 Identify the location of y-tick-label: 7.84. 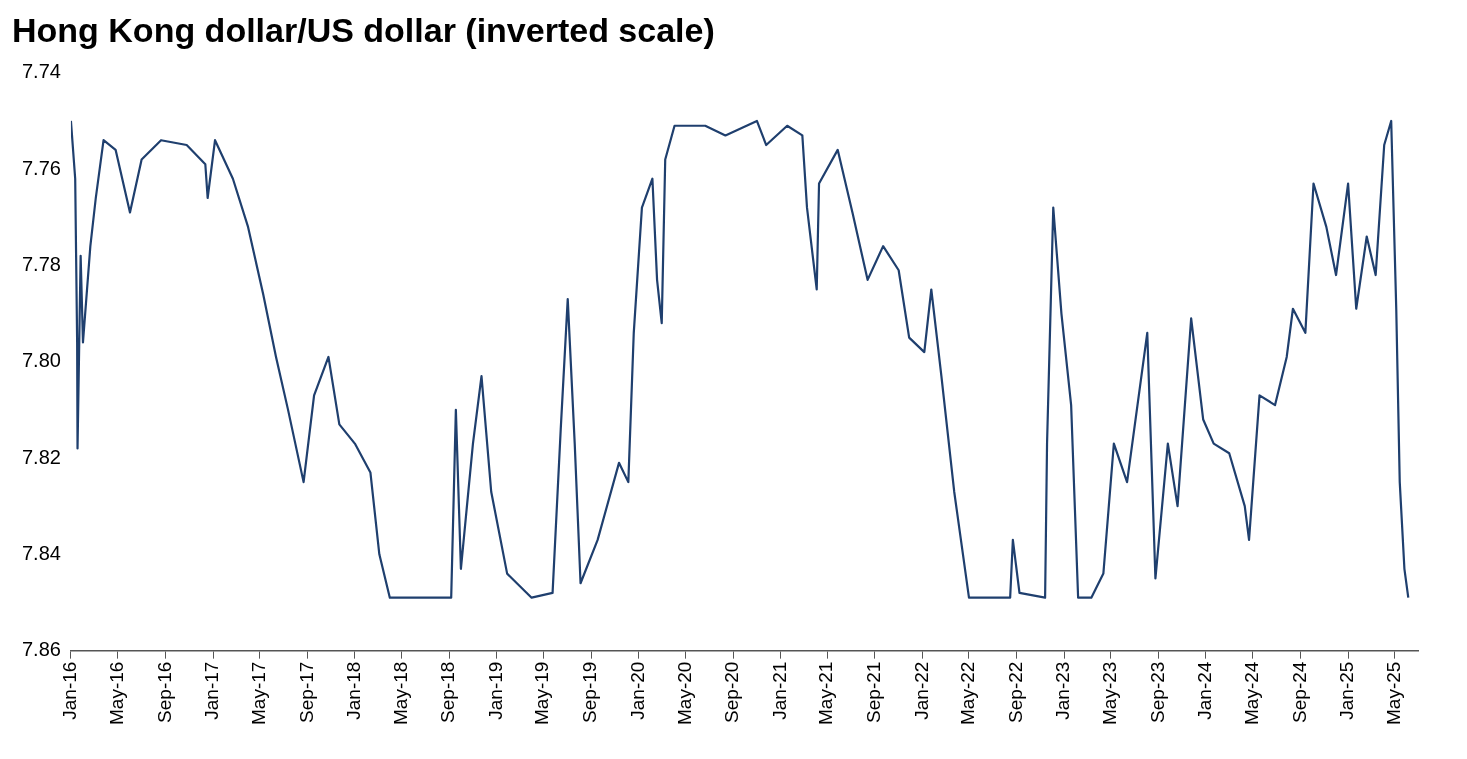
(41, 552).